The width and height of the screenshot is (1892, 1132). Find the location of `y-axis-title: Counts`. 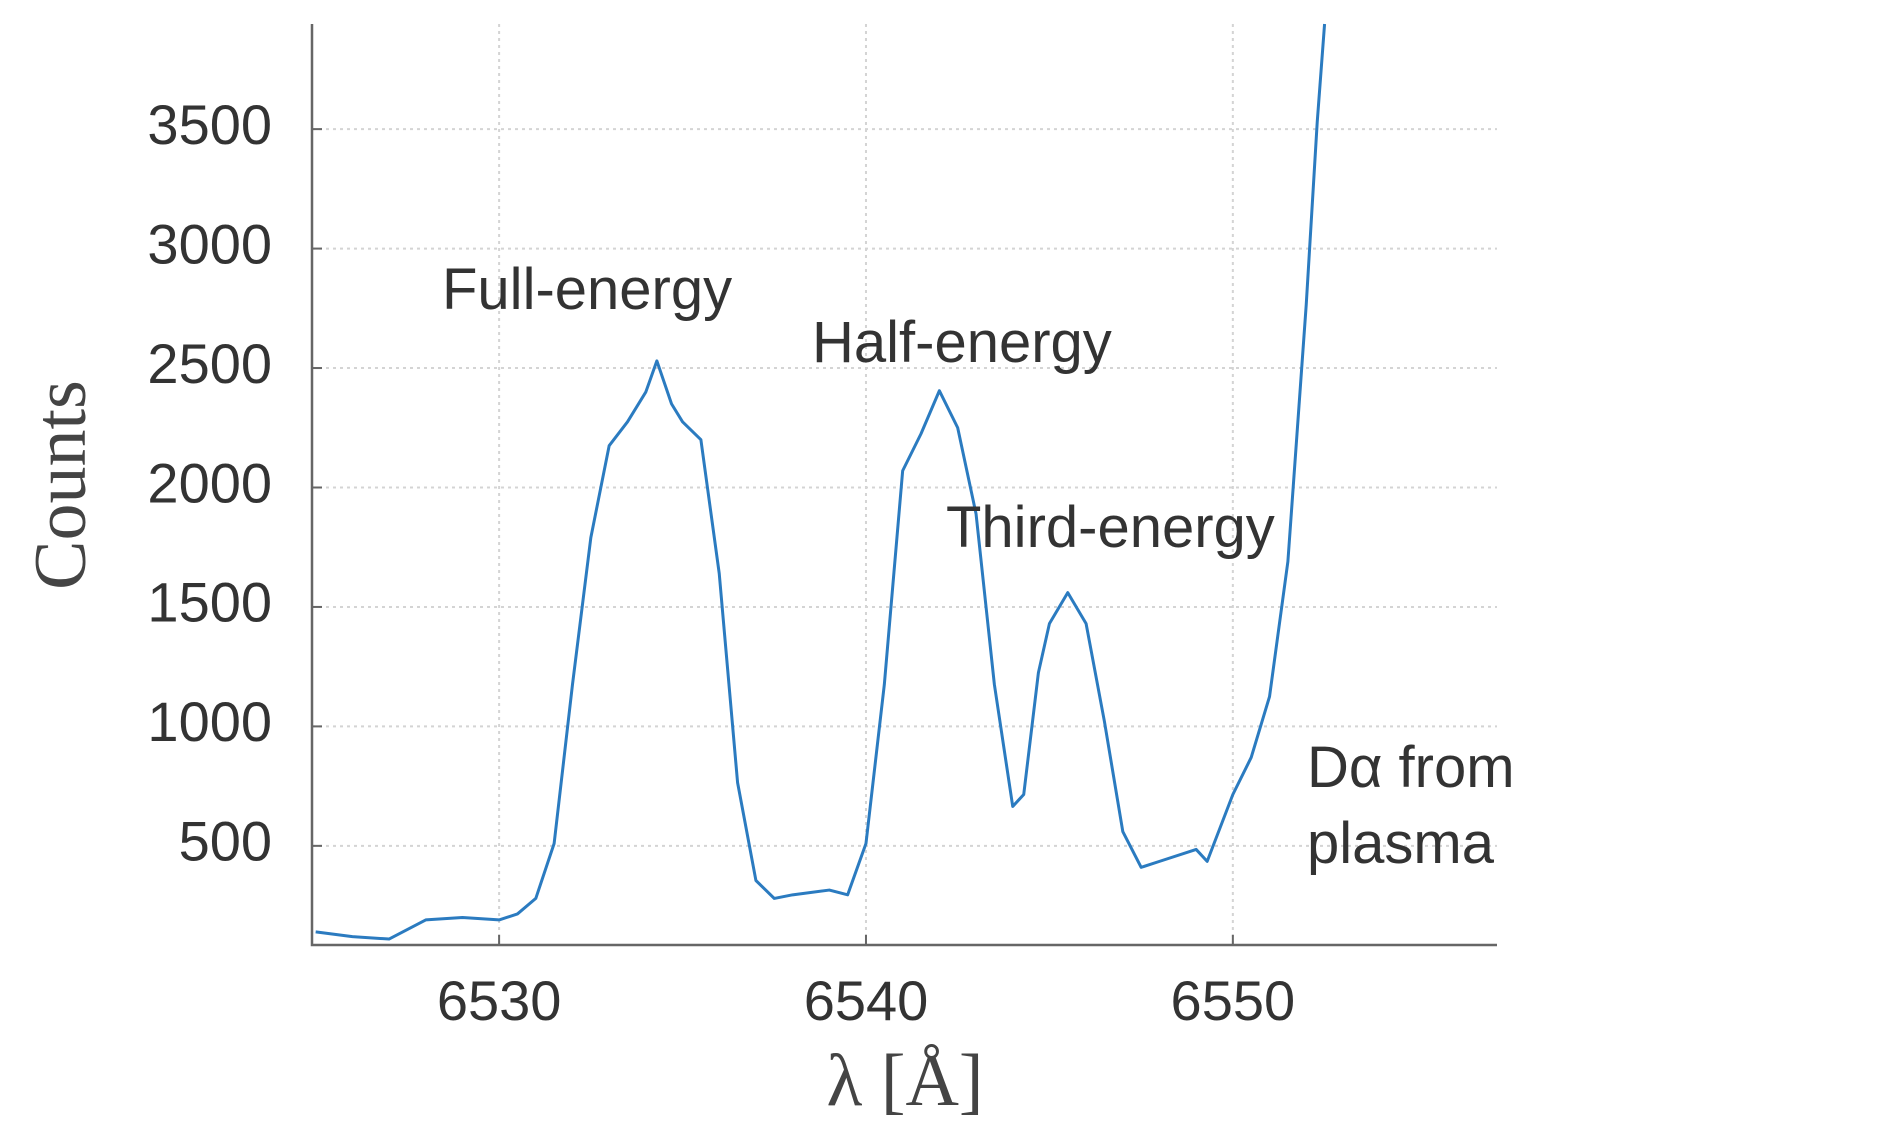

y-axis-title: Counts is located at coordinates (61, 485).